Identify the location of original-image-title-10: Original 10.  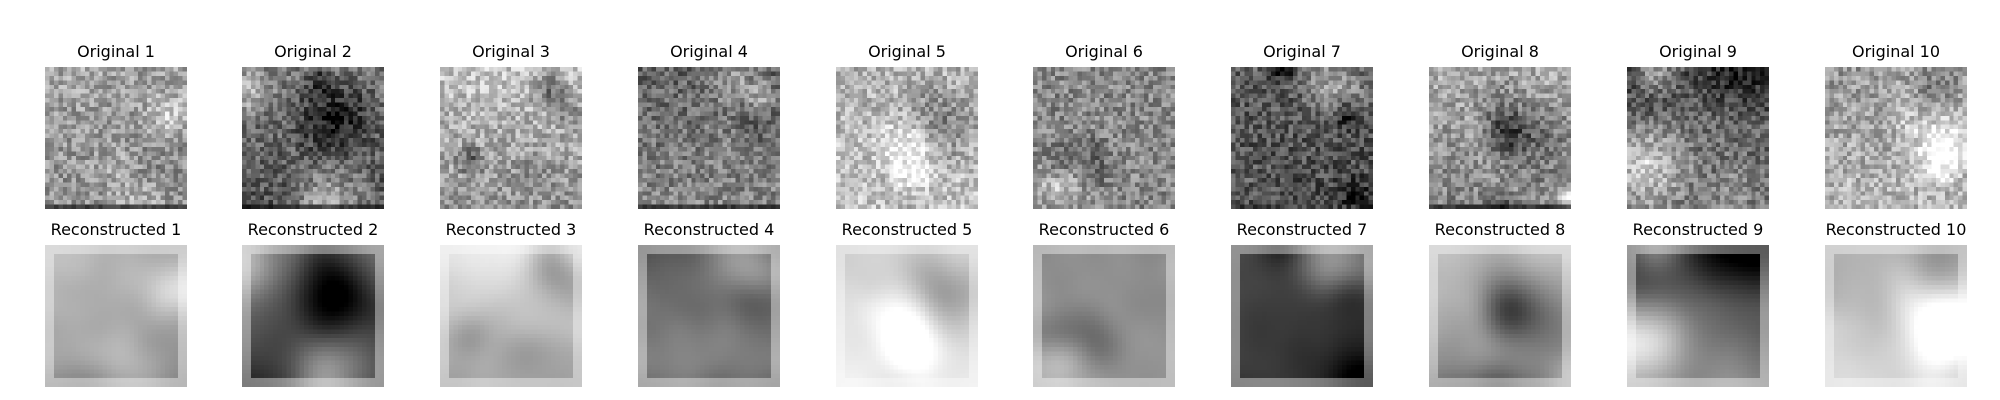
(1896, 51).